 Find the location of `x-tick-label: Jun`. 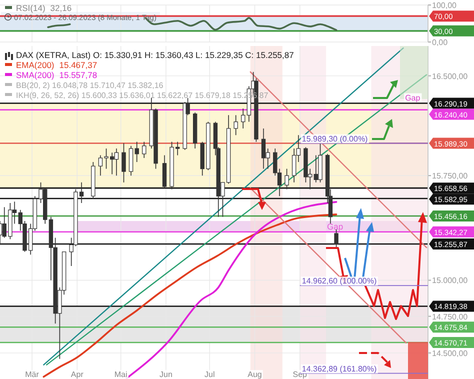

x-tick-label: Jun is located at coordinates (166, 374).